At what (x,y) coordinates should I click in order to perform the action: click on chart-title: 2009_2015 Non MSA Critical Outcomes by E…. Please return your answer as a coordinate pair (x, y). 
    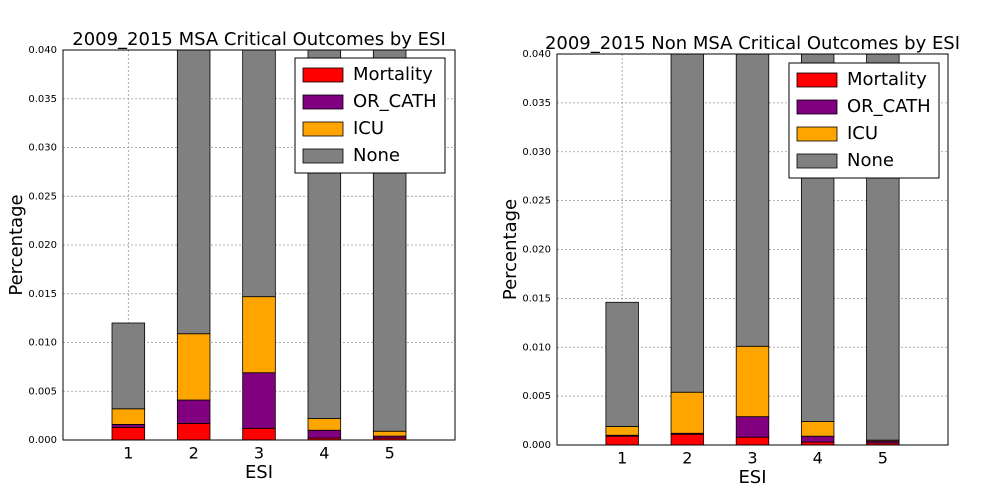
    Looking at the image, I should click on (752, 43).